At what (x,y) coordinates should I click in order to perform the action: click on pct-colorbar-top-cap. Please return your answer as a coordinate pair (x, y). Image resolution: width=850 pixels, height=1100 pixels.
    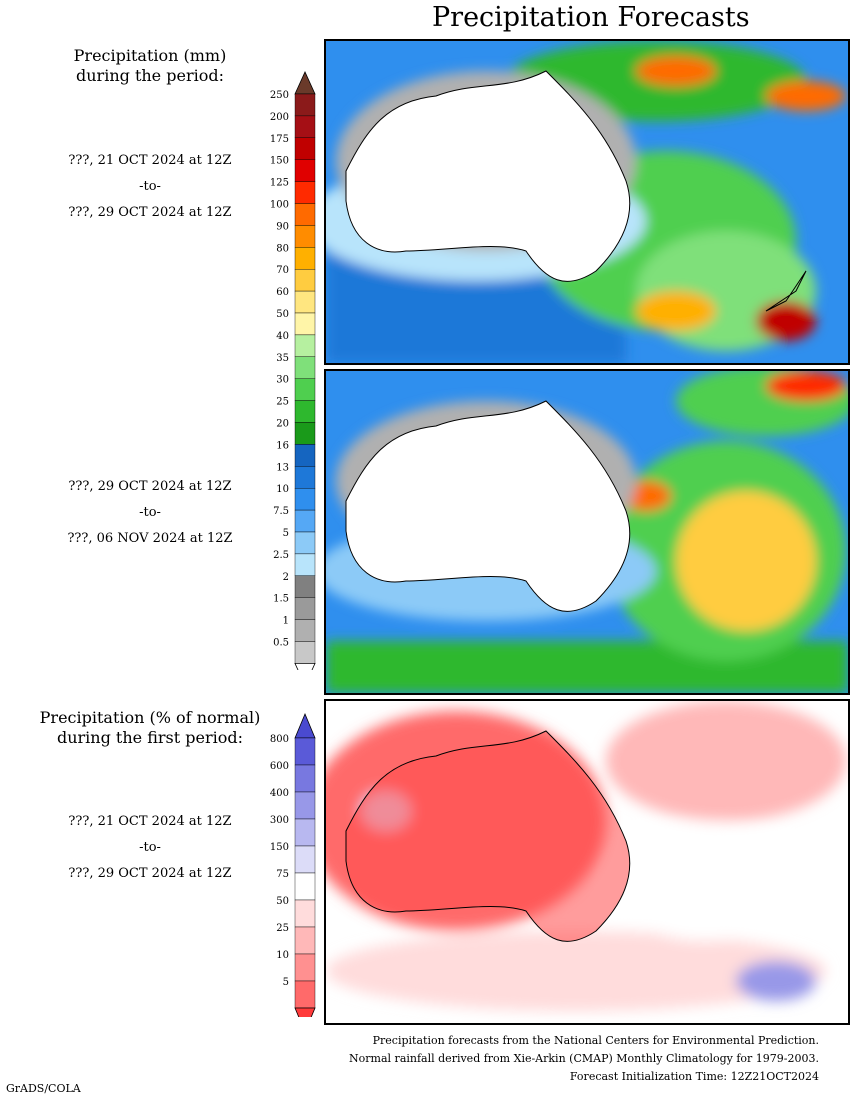
    Looking at the image, I should click on (305, 725).